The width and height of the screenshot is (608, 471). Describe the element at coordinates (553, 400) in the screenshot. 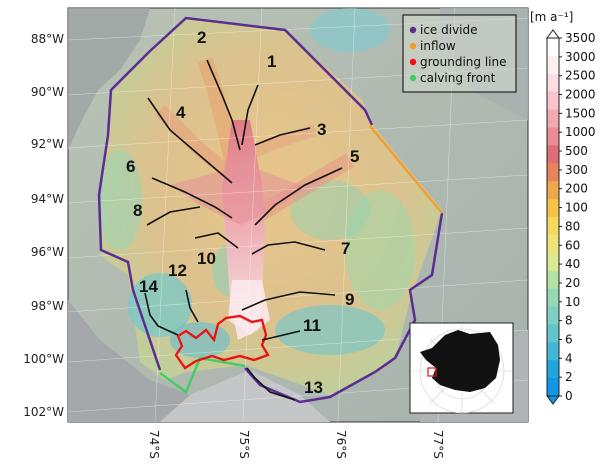

I see `colorbar-bottom-arrow` at that location.